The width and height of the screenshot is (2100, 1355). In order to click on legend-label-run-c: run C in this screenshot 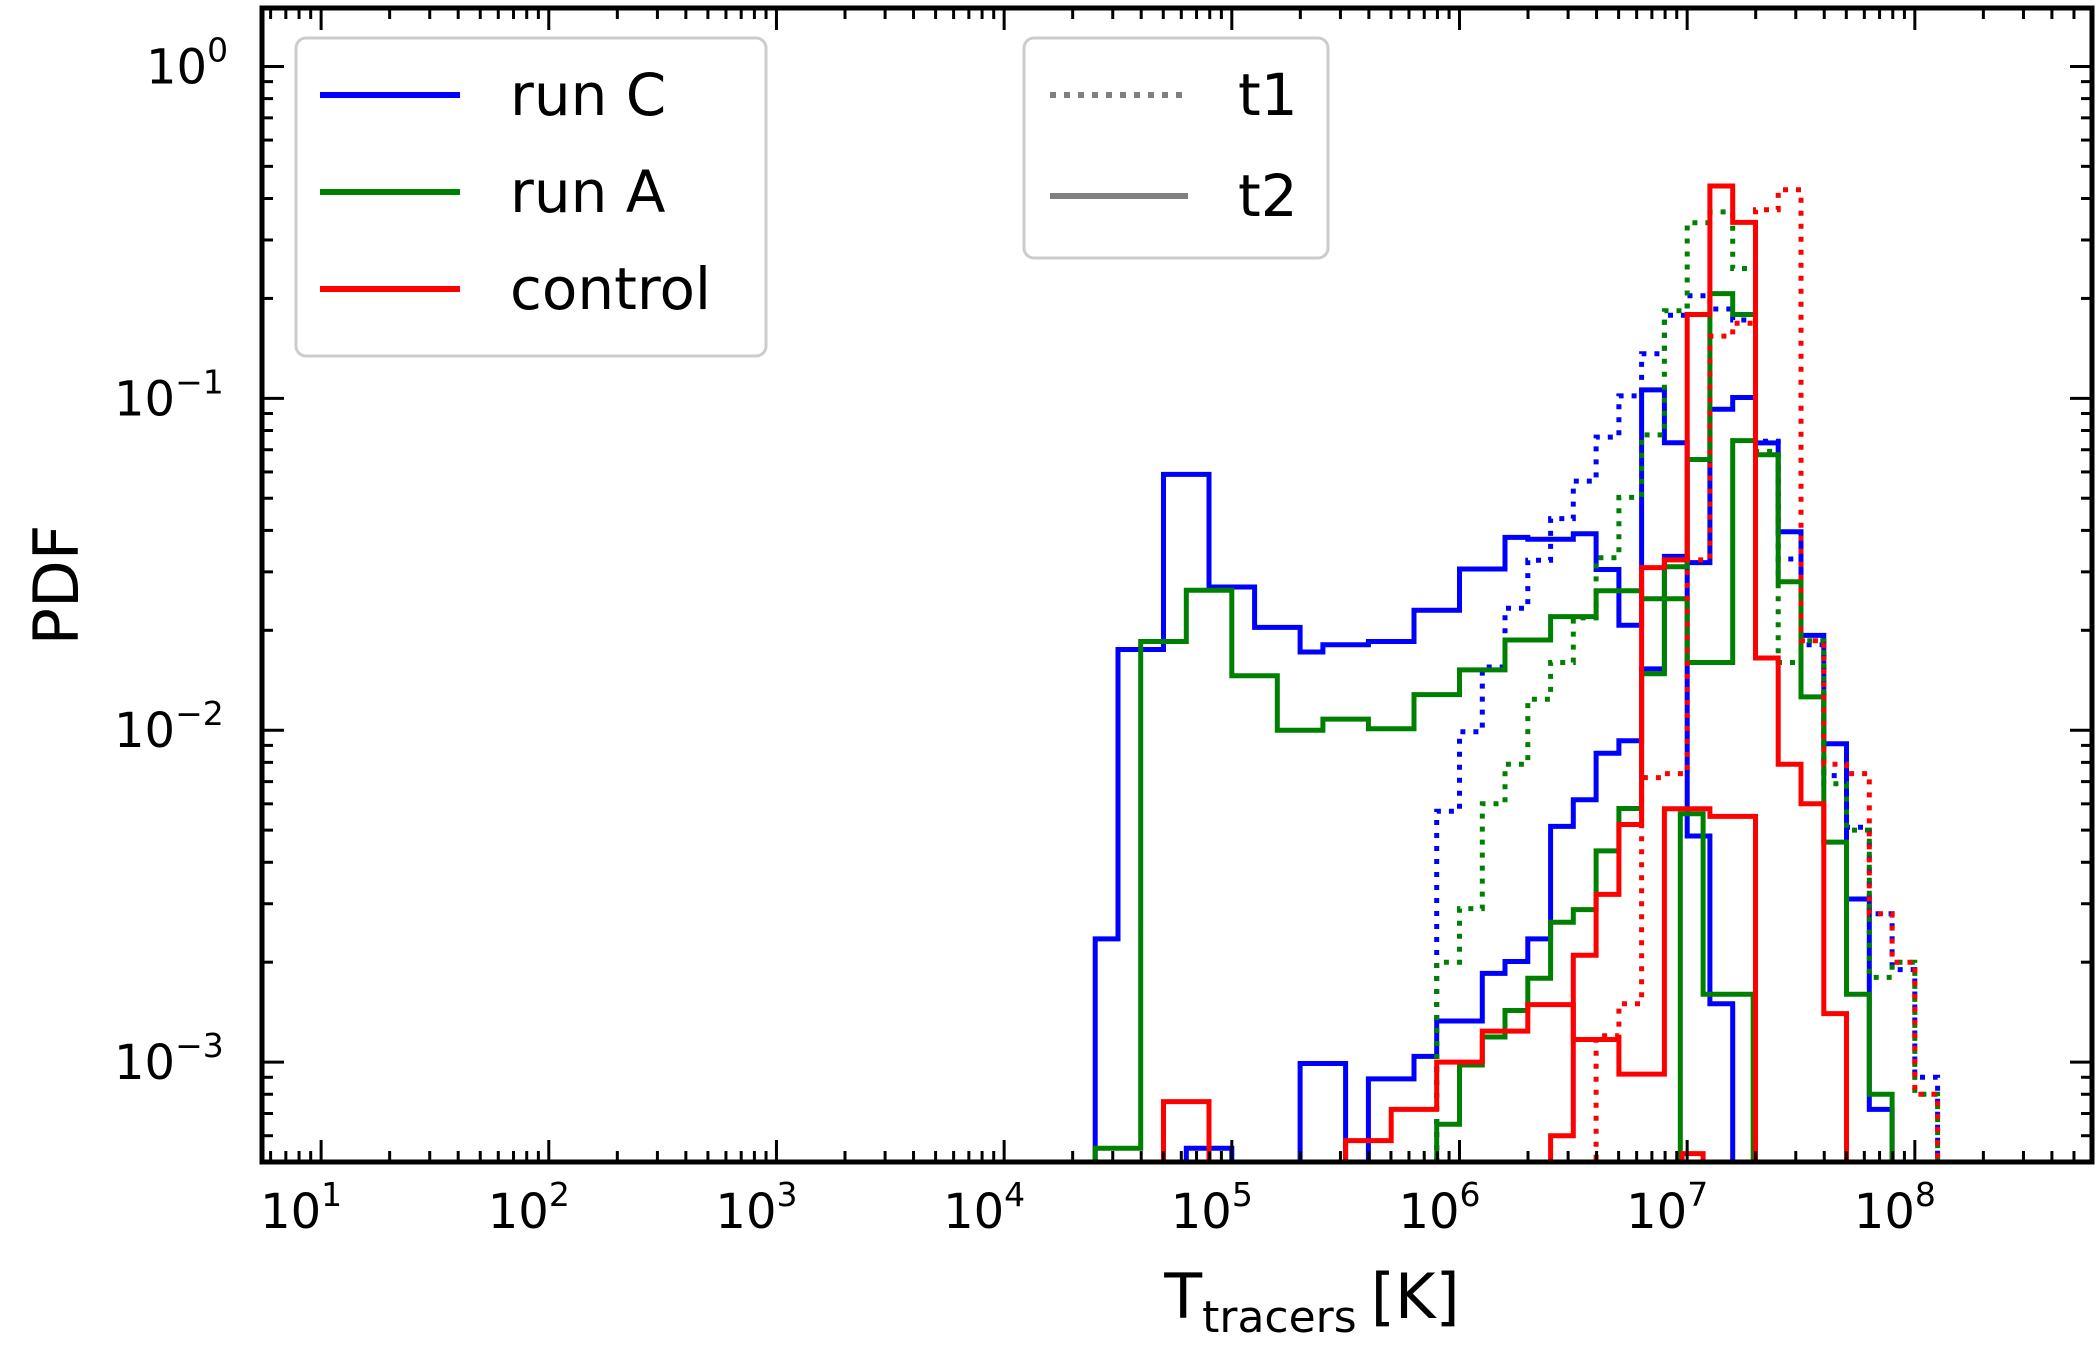, I will do `click(588, 95)`.